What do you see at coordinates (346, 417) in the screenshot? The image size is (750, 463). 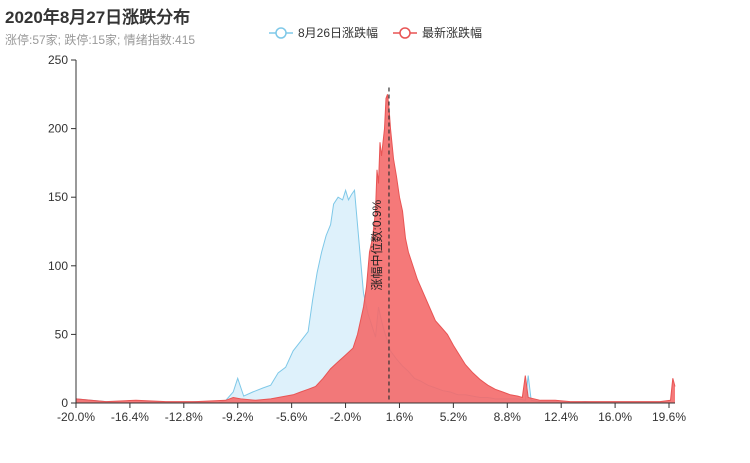 I see `x-tick-label: -2.0%` at bounding box center [346, 417].